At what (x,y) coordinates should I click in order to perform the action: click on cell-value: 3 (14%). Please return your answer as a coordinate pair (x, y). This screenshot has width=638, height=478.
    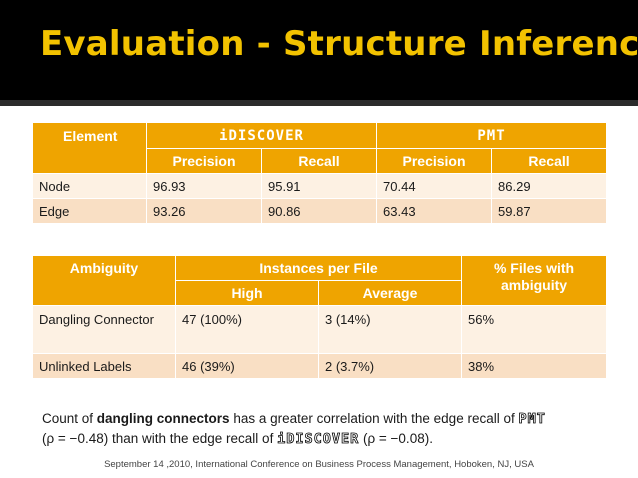
    Looking at the image, I should click on (390, 329).